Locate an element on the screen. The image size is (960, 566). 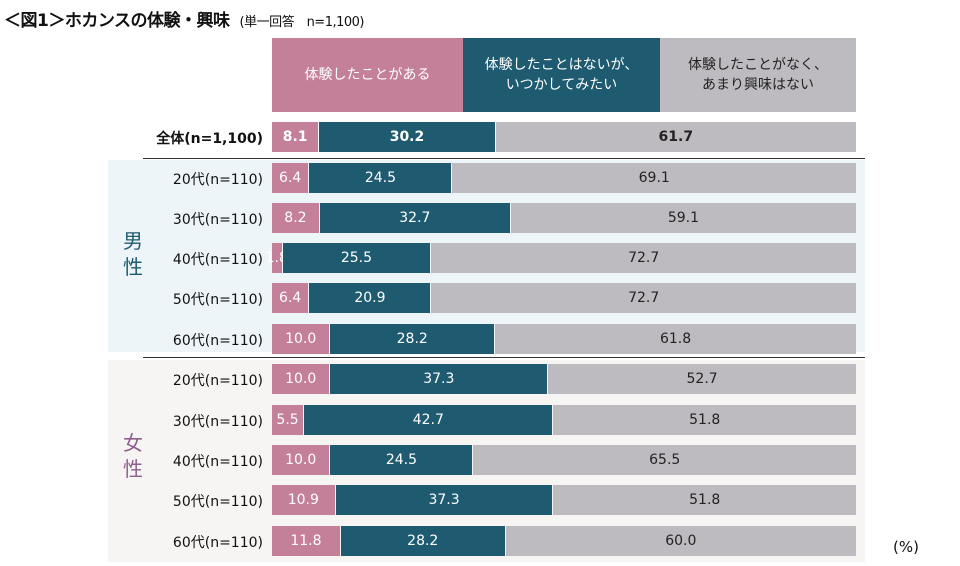
bar-segment-no-interest: 60.0 is located at coordinates (680, 541).